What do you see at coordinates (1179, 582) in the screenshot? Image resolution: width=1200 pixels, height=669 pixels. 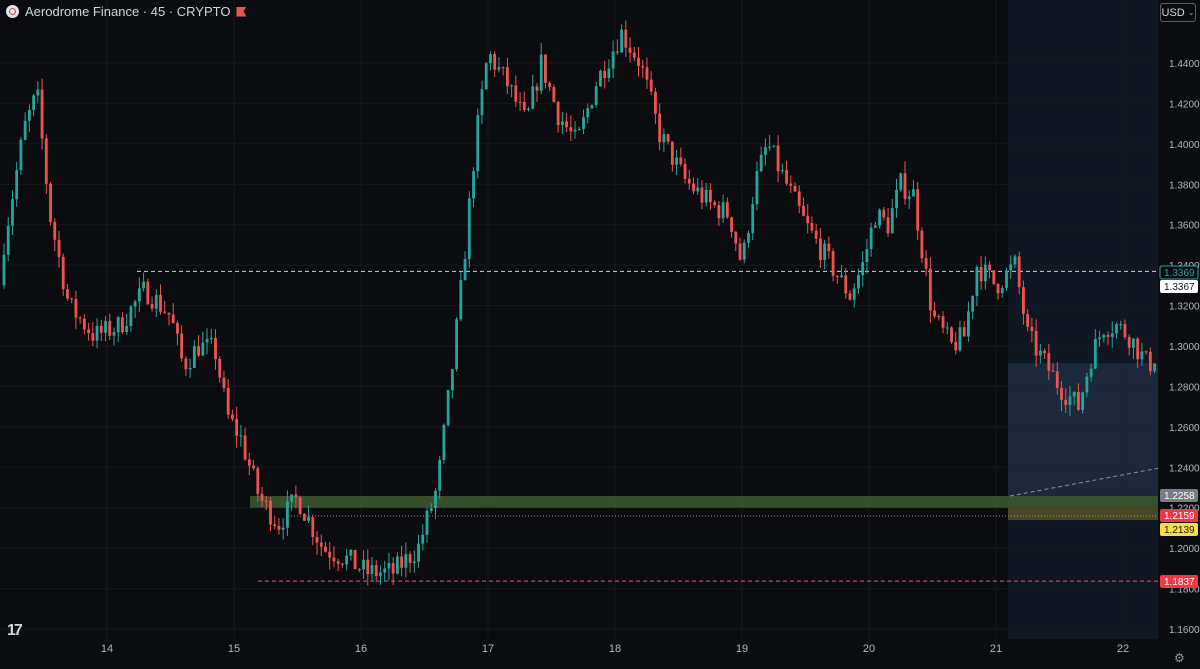 I see `price-label-text: 1.1837` at bounding box center [1179, 582].